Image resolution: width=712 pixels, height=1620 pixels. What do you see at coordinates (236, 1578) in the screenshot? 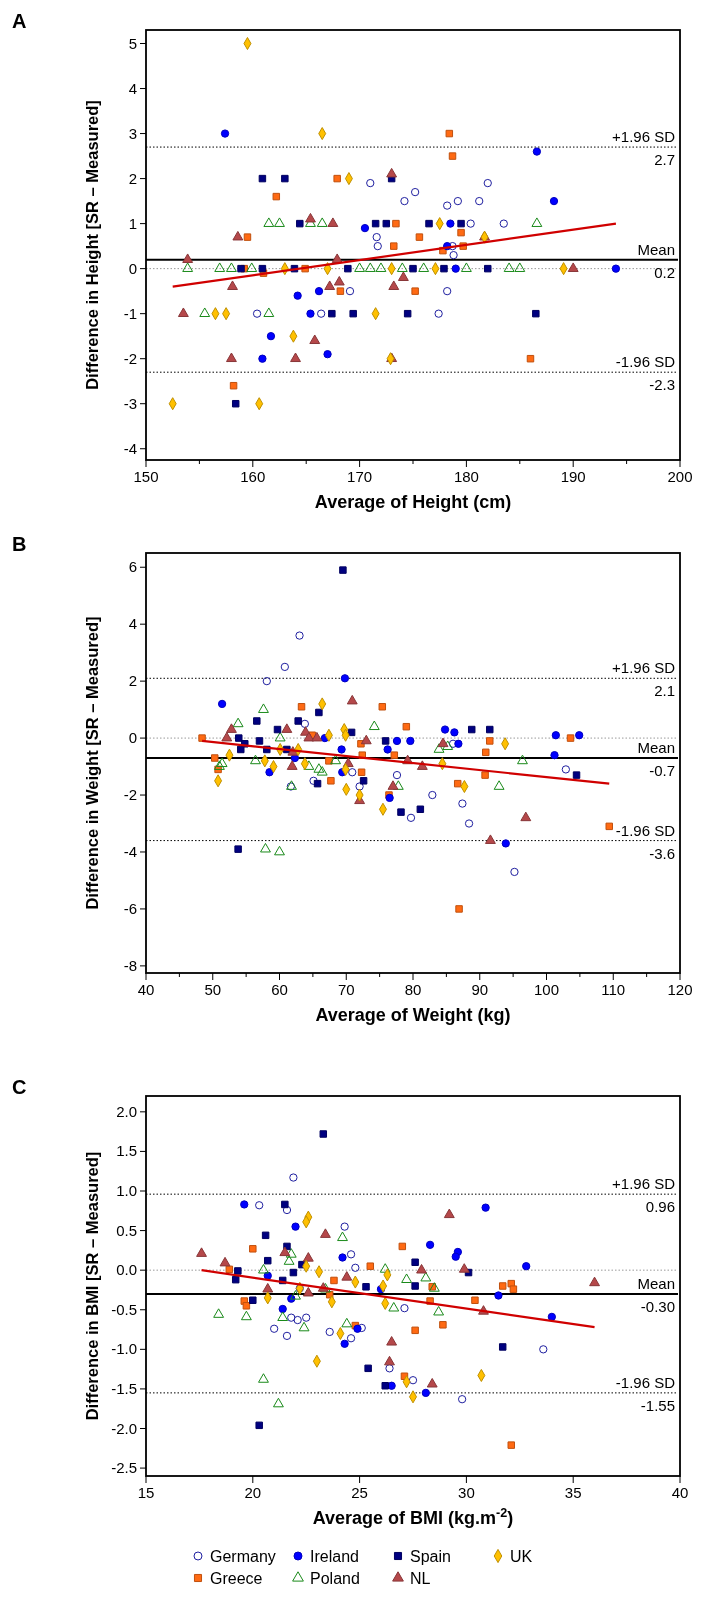
I see `legend-label: Greece` at bounding box center [236, 1578].